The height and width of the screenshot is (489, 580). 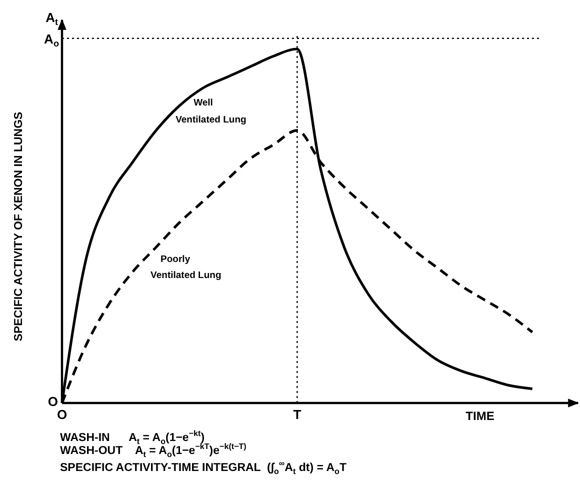 What do you see at coordinates (203, 467) in the screenshot?
I see `text: SPECIFIC ACTIVITY-TIME INTEGRAL (∫$_{o}$$^{∞}$A$_{t}$ dt) = A$_{o}$T` at bounding box center [203, 467].